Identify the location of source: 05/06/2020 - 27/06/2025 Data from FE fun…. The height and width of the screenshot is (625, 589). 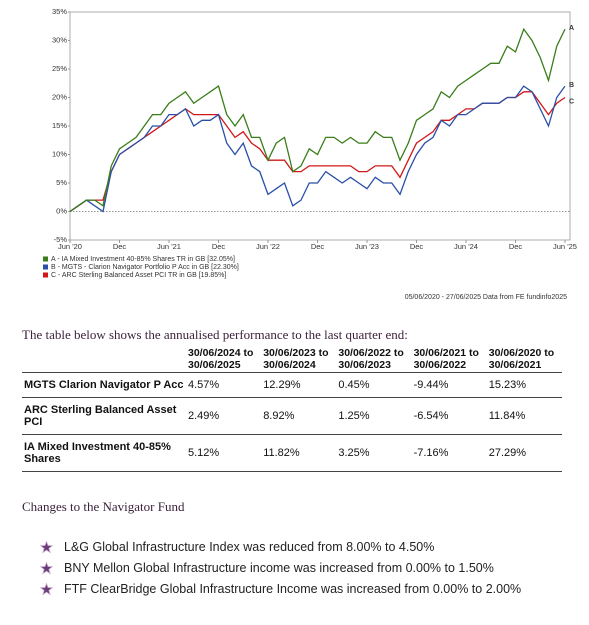
(486, 297).